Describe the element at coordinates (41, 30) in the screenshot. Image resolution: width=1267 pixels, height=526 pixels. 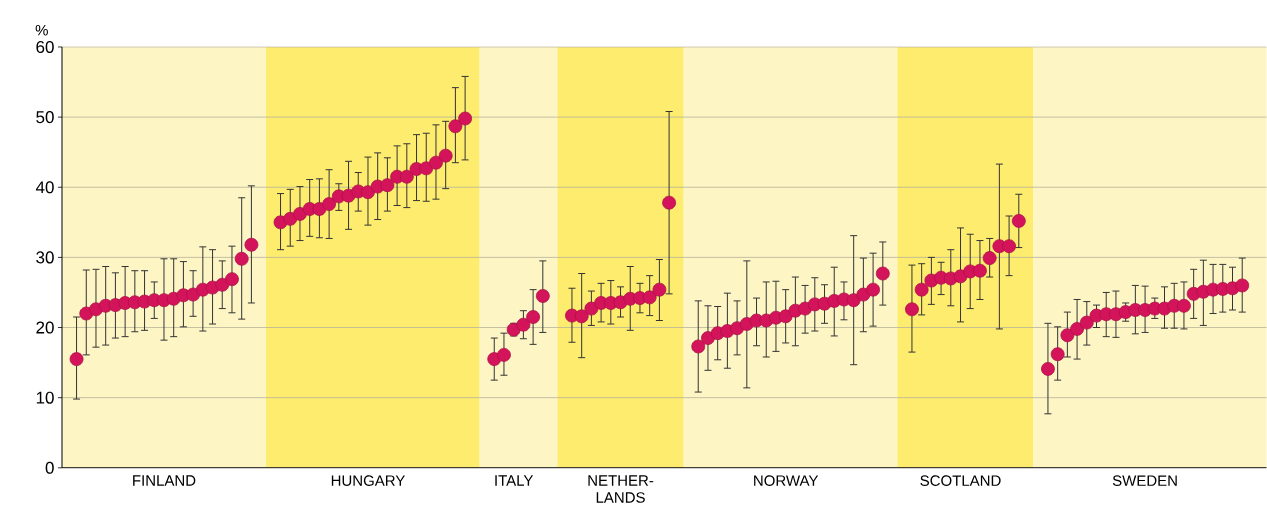
I see `y-axis-title: %` at that location.